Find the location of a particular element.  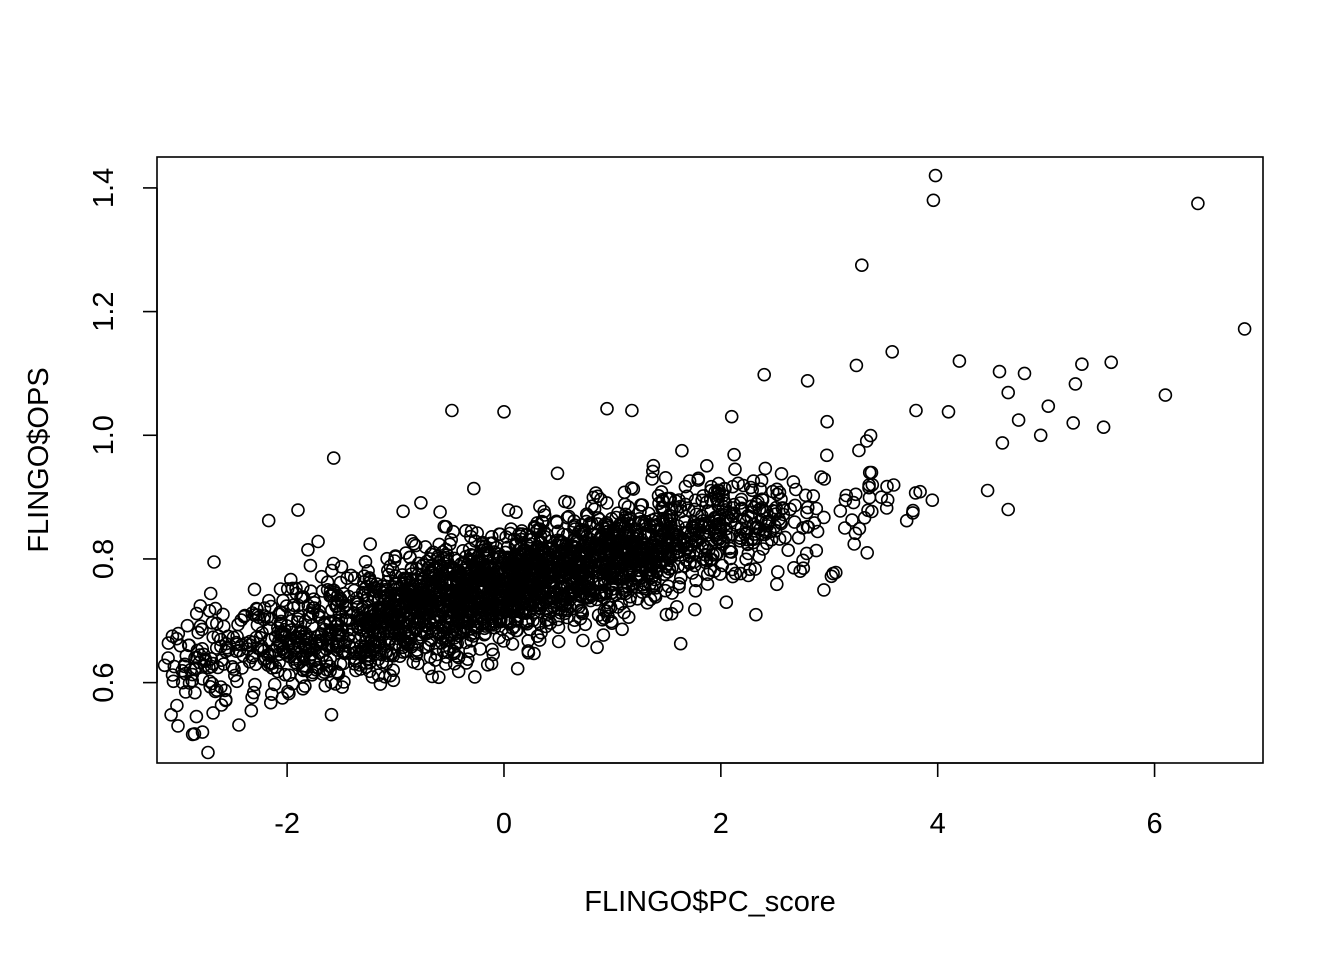

x-tick-label: 0 is located at coordinates (504, 824).